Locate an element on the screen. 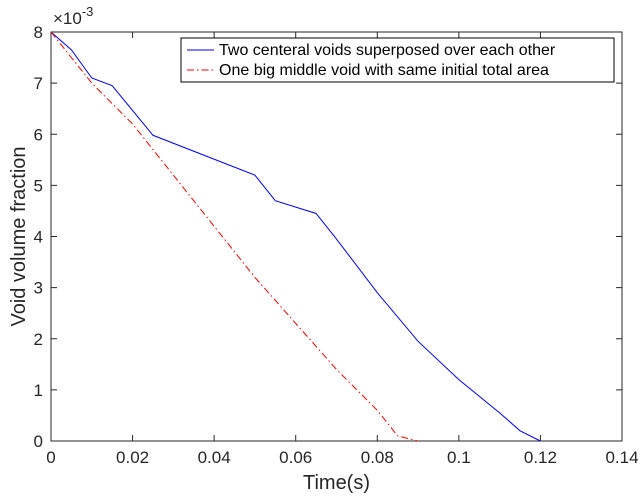 The height and width of the screenshot is (500, 644). x-tick-label: 0 is located at coordinates (50, 457).